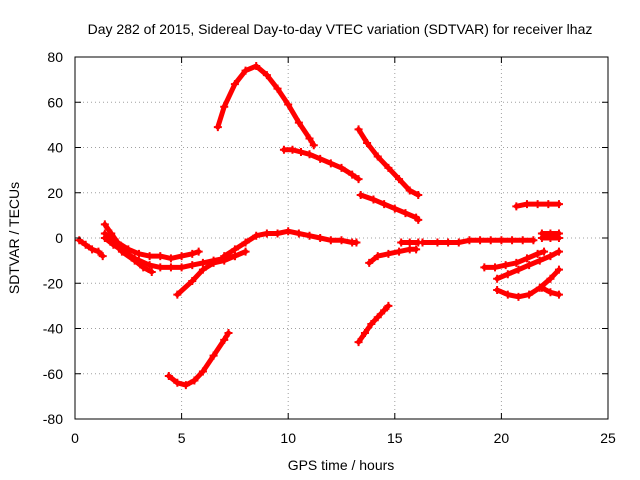 Image resolution: width=640 pixels, height=480 pixels. What do you see at coordinates (341, 465) in the screenshot?
I see `x-axis-title: GPS time / hours` at bounding box center [341, 465].